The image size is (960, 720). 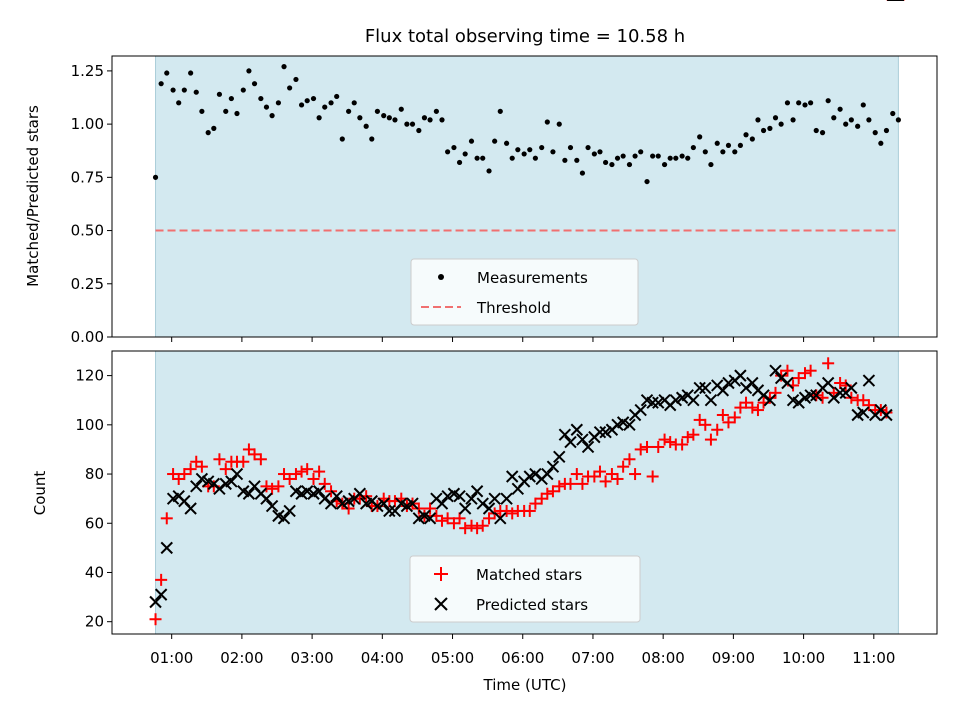 What do you see at coordinates (94, 622) in the screenshot?
I see `y-tick-label: 20` at bounding box center [94, 622].